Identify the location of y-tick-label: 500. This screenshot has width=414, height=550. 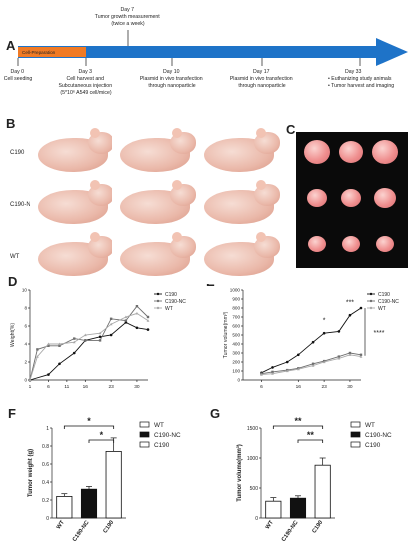
(254, 489).